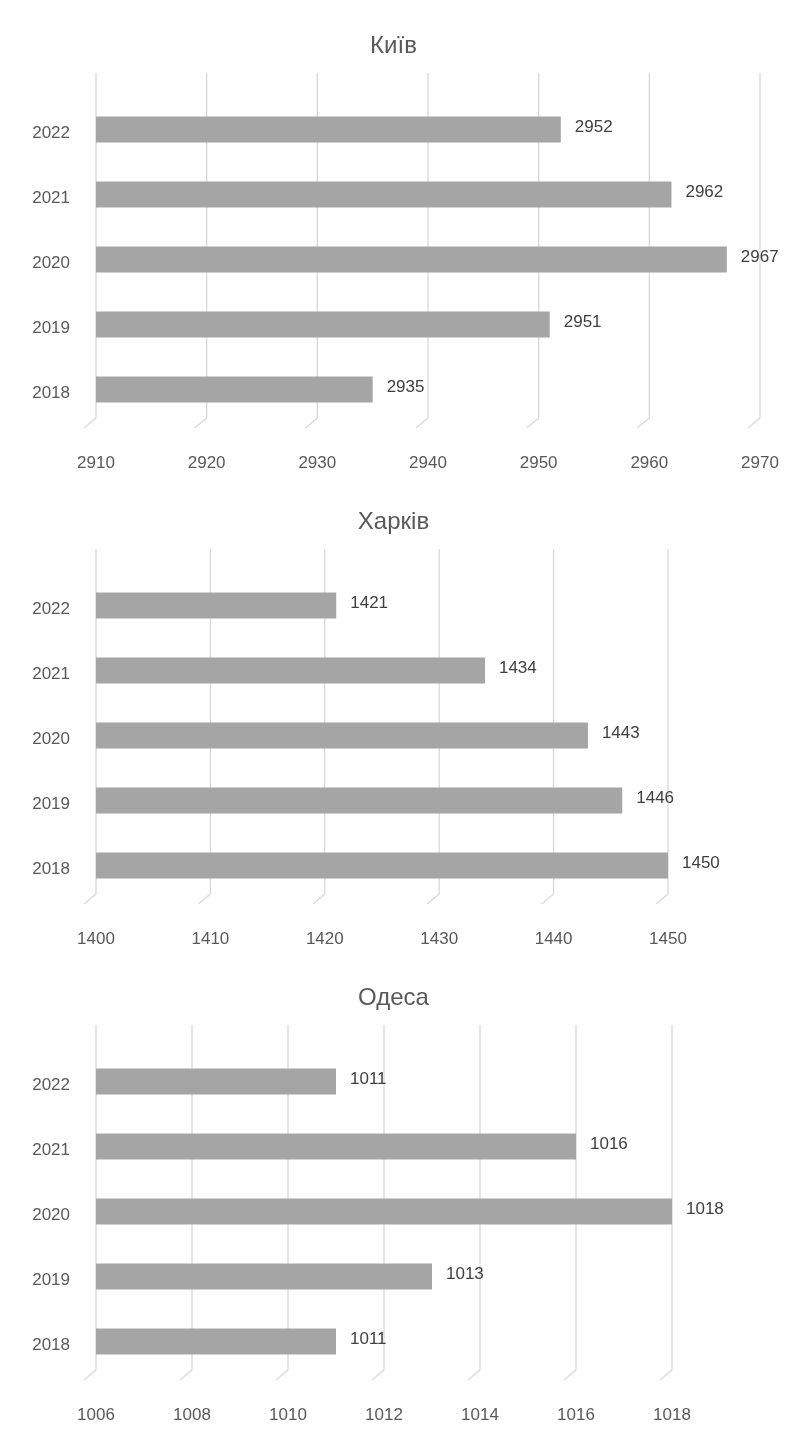 The width and height of the screenshot is (787, 1432). I want to click on x-tick-label: 2970, so click(760, 462).